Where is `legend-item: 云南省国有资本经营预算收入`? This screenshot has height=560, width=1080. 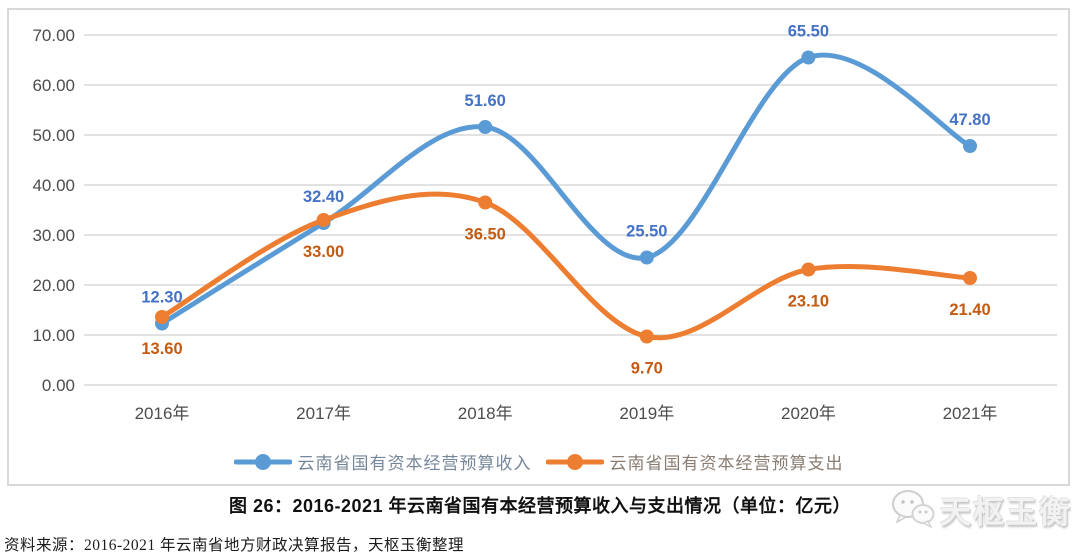
legend-item: 云南省国有资本经营预算收入 is located at coordinates (382, 461).